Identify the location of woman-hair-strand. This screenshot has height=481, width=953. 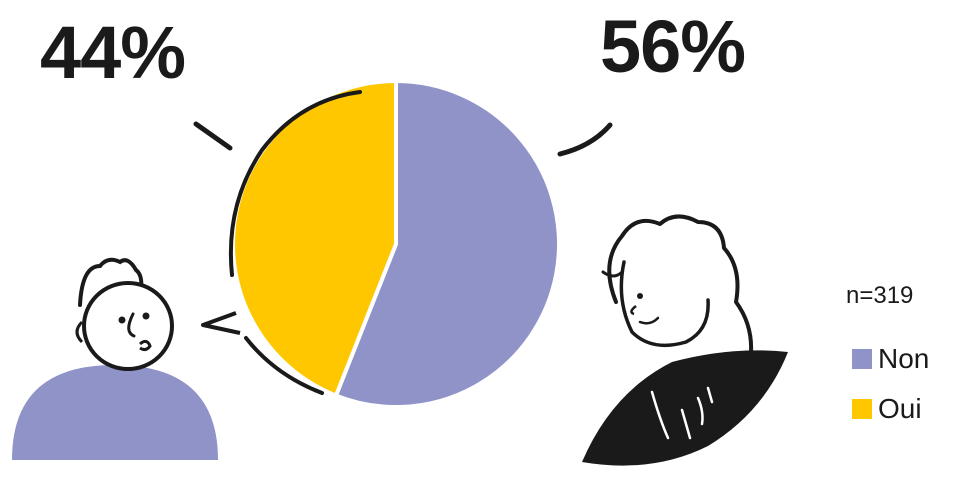
(612, 274).